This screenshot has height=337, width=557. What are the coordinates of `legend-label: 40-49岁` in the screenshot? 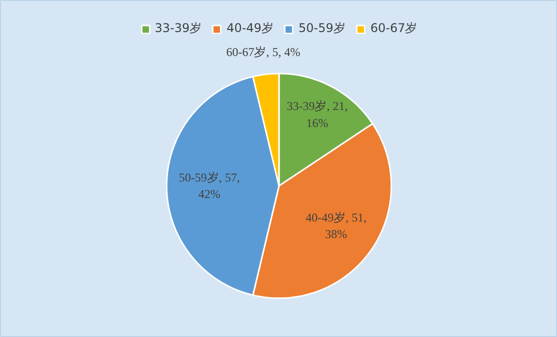 It's located at (250, 28).